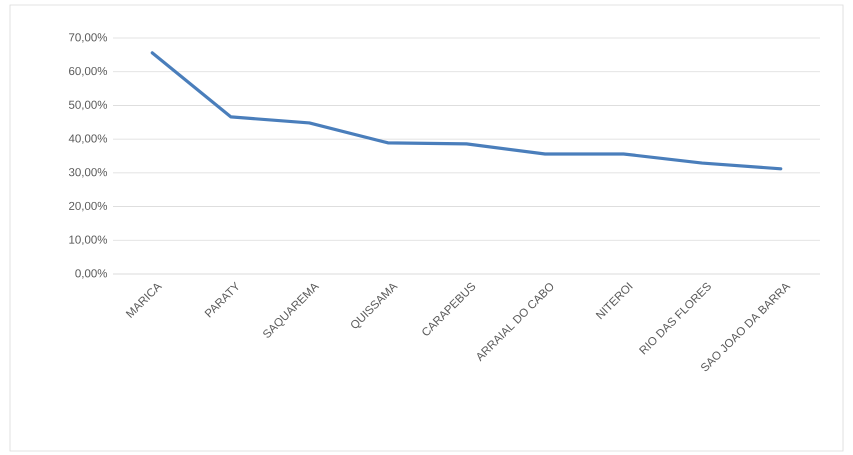  What do you see at coordinates (88, 241) in the screenshot?
I see `y-tick-label: 10,00%` at bounding box center [88, 241].